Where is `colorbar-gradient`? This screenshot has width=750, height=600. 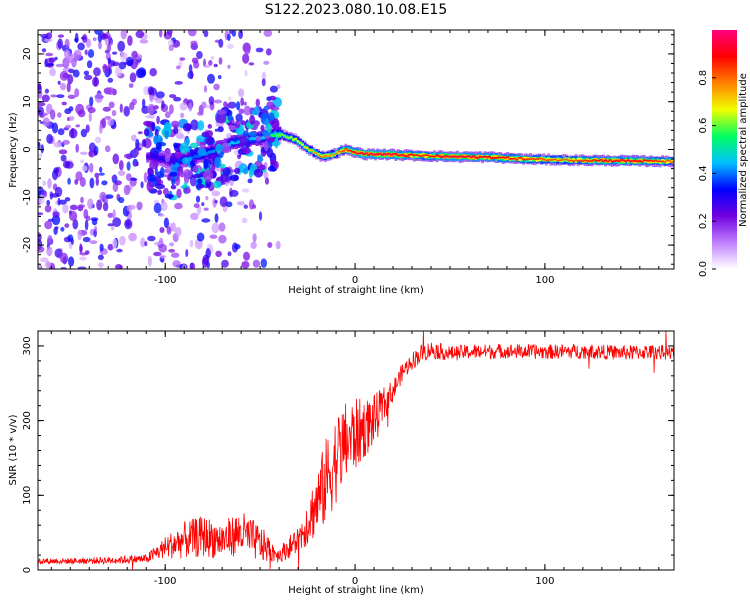 colorbar-gradient is located at coordinates (724, 149).